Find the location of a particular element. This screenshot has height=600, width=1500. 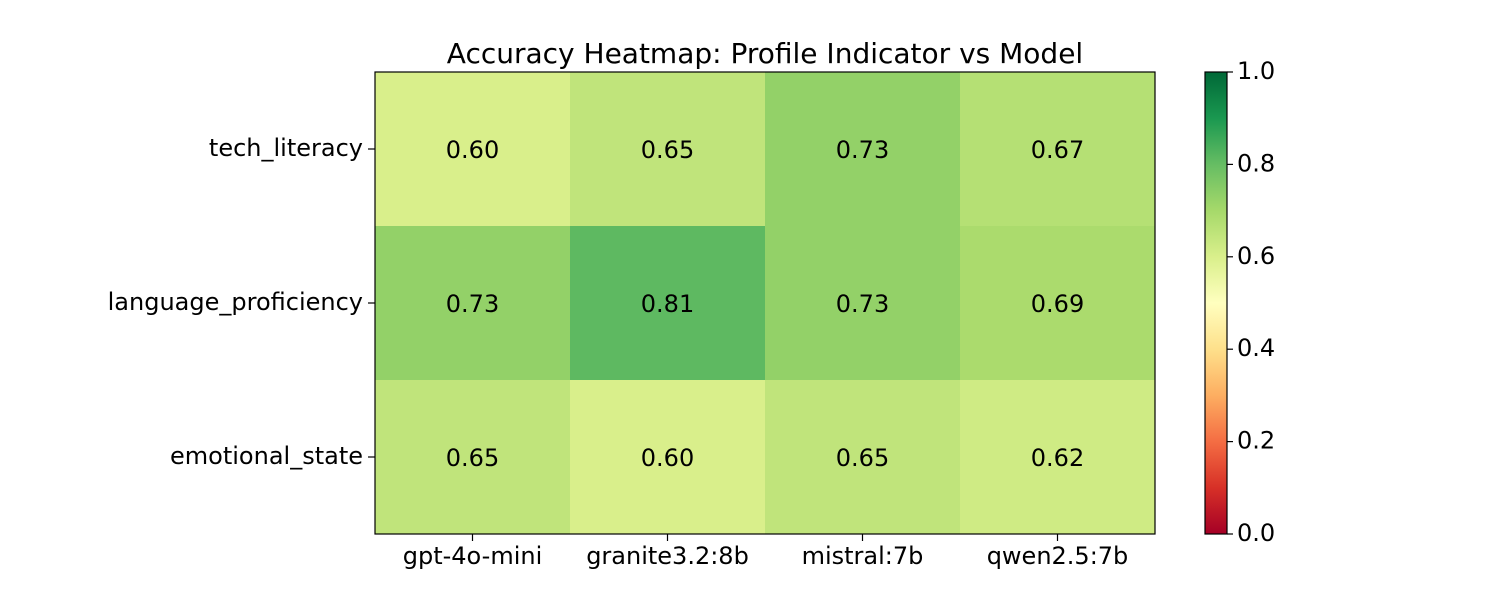

cell-value-label: 0.81 is located at coordinates (667, 304).